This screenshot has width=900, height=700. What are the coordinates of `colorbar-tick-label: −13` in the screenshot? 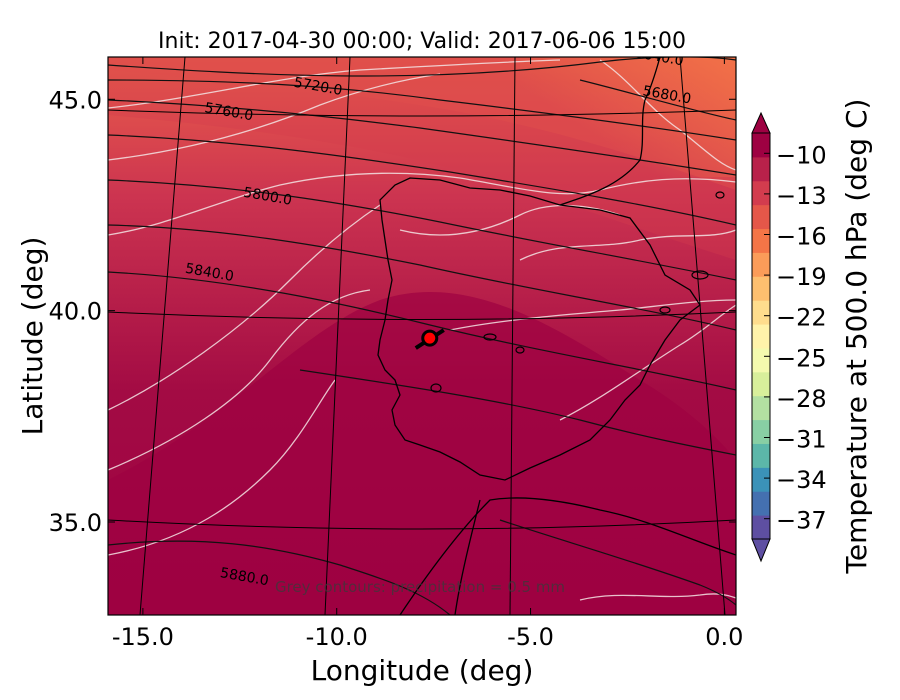 It's located at (801, 196).